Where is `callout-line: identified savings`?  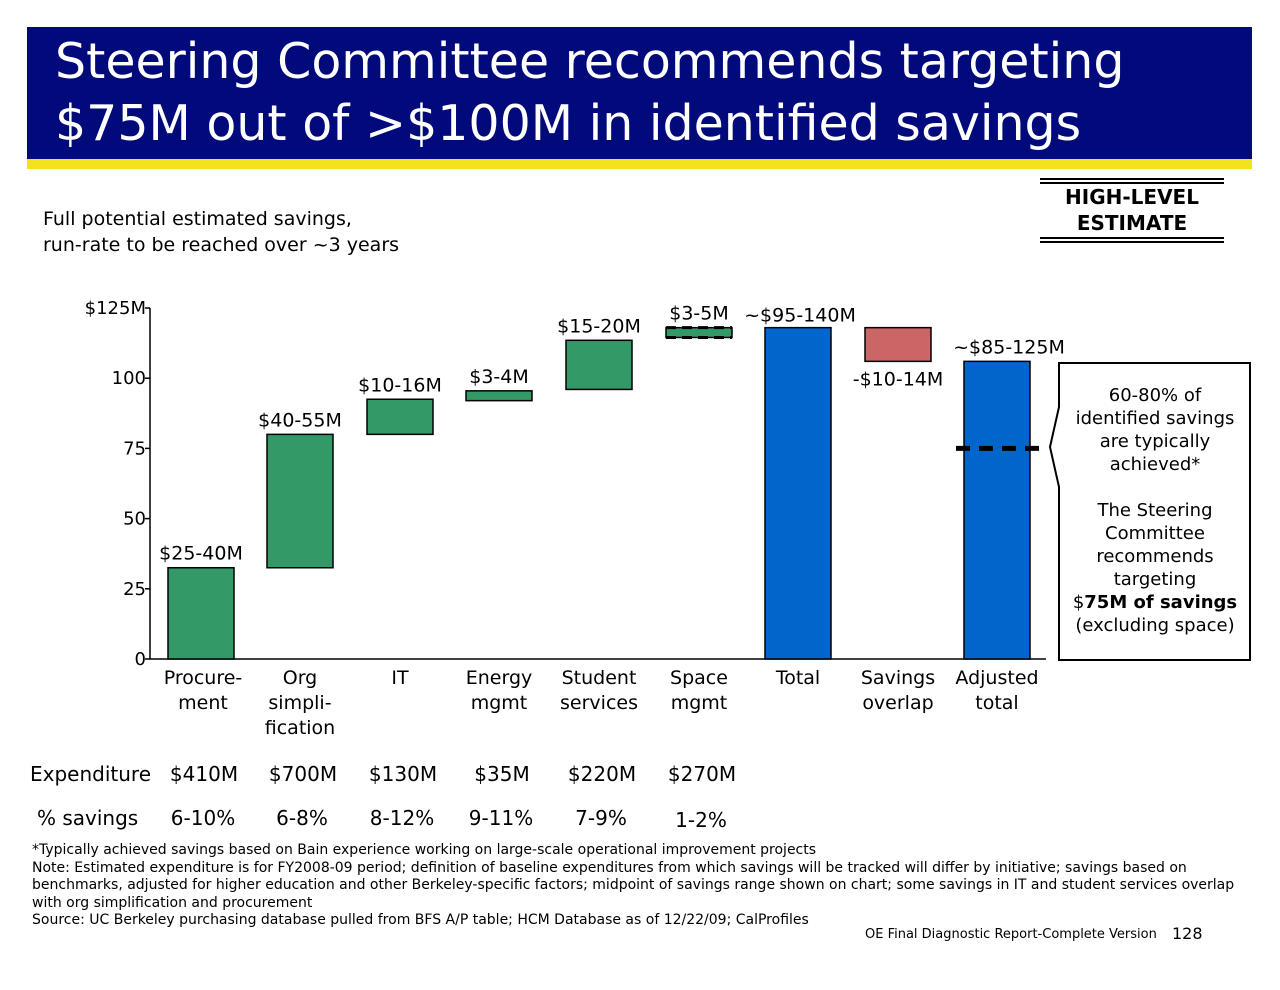 callout-line: identified savings is located at coordinates (1155, 418).